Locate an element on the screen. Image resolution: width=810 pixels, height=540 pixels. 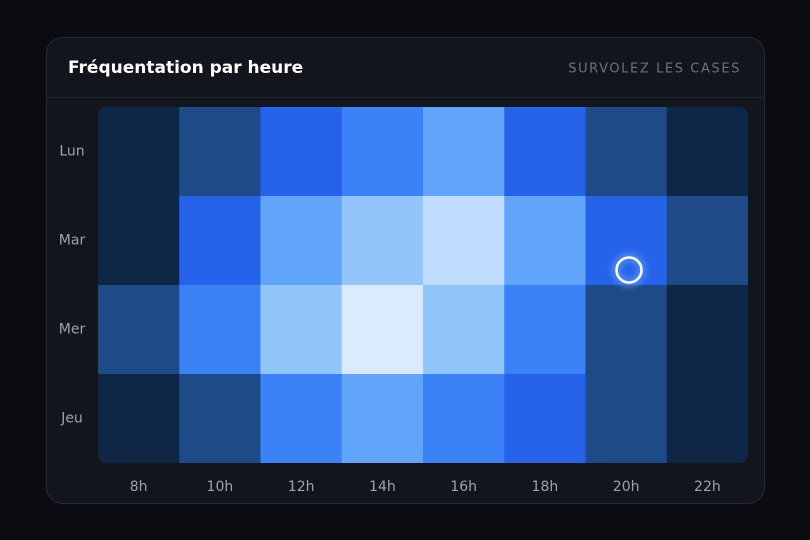
x-tick-label: 18h is located at coordinates (545, 487).